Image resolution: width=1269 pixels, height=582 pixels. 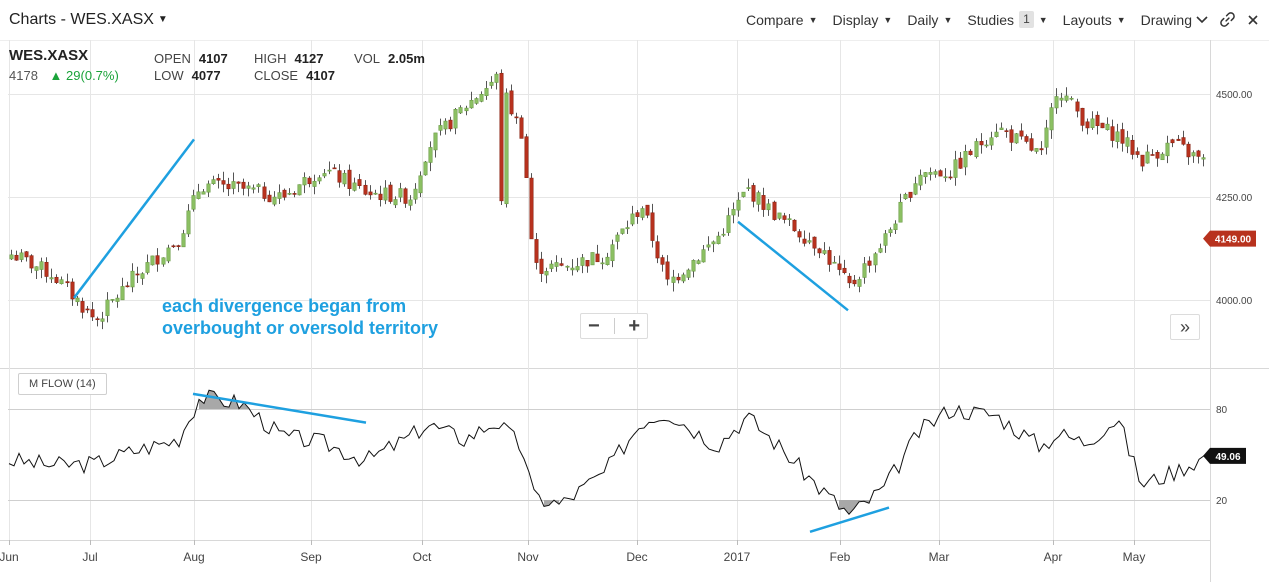 What do you see at coordinates (1227, 457) in the screenshot?
I see `current-mflow-label: 49.06` at bounding box center [1227, 457].